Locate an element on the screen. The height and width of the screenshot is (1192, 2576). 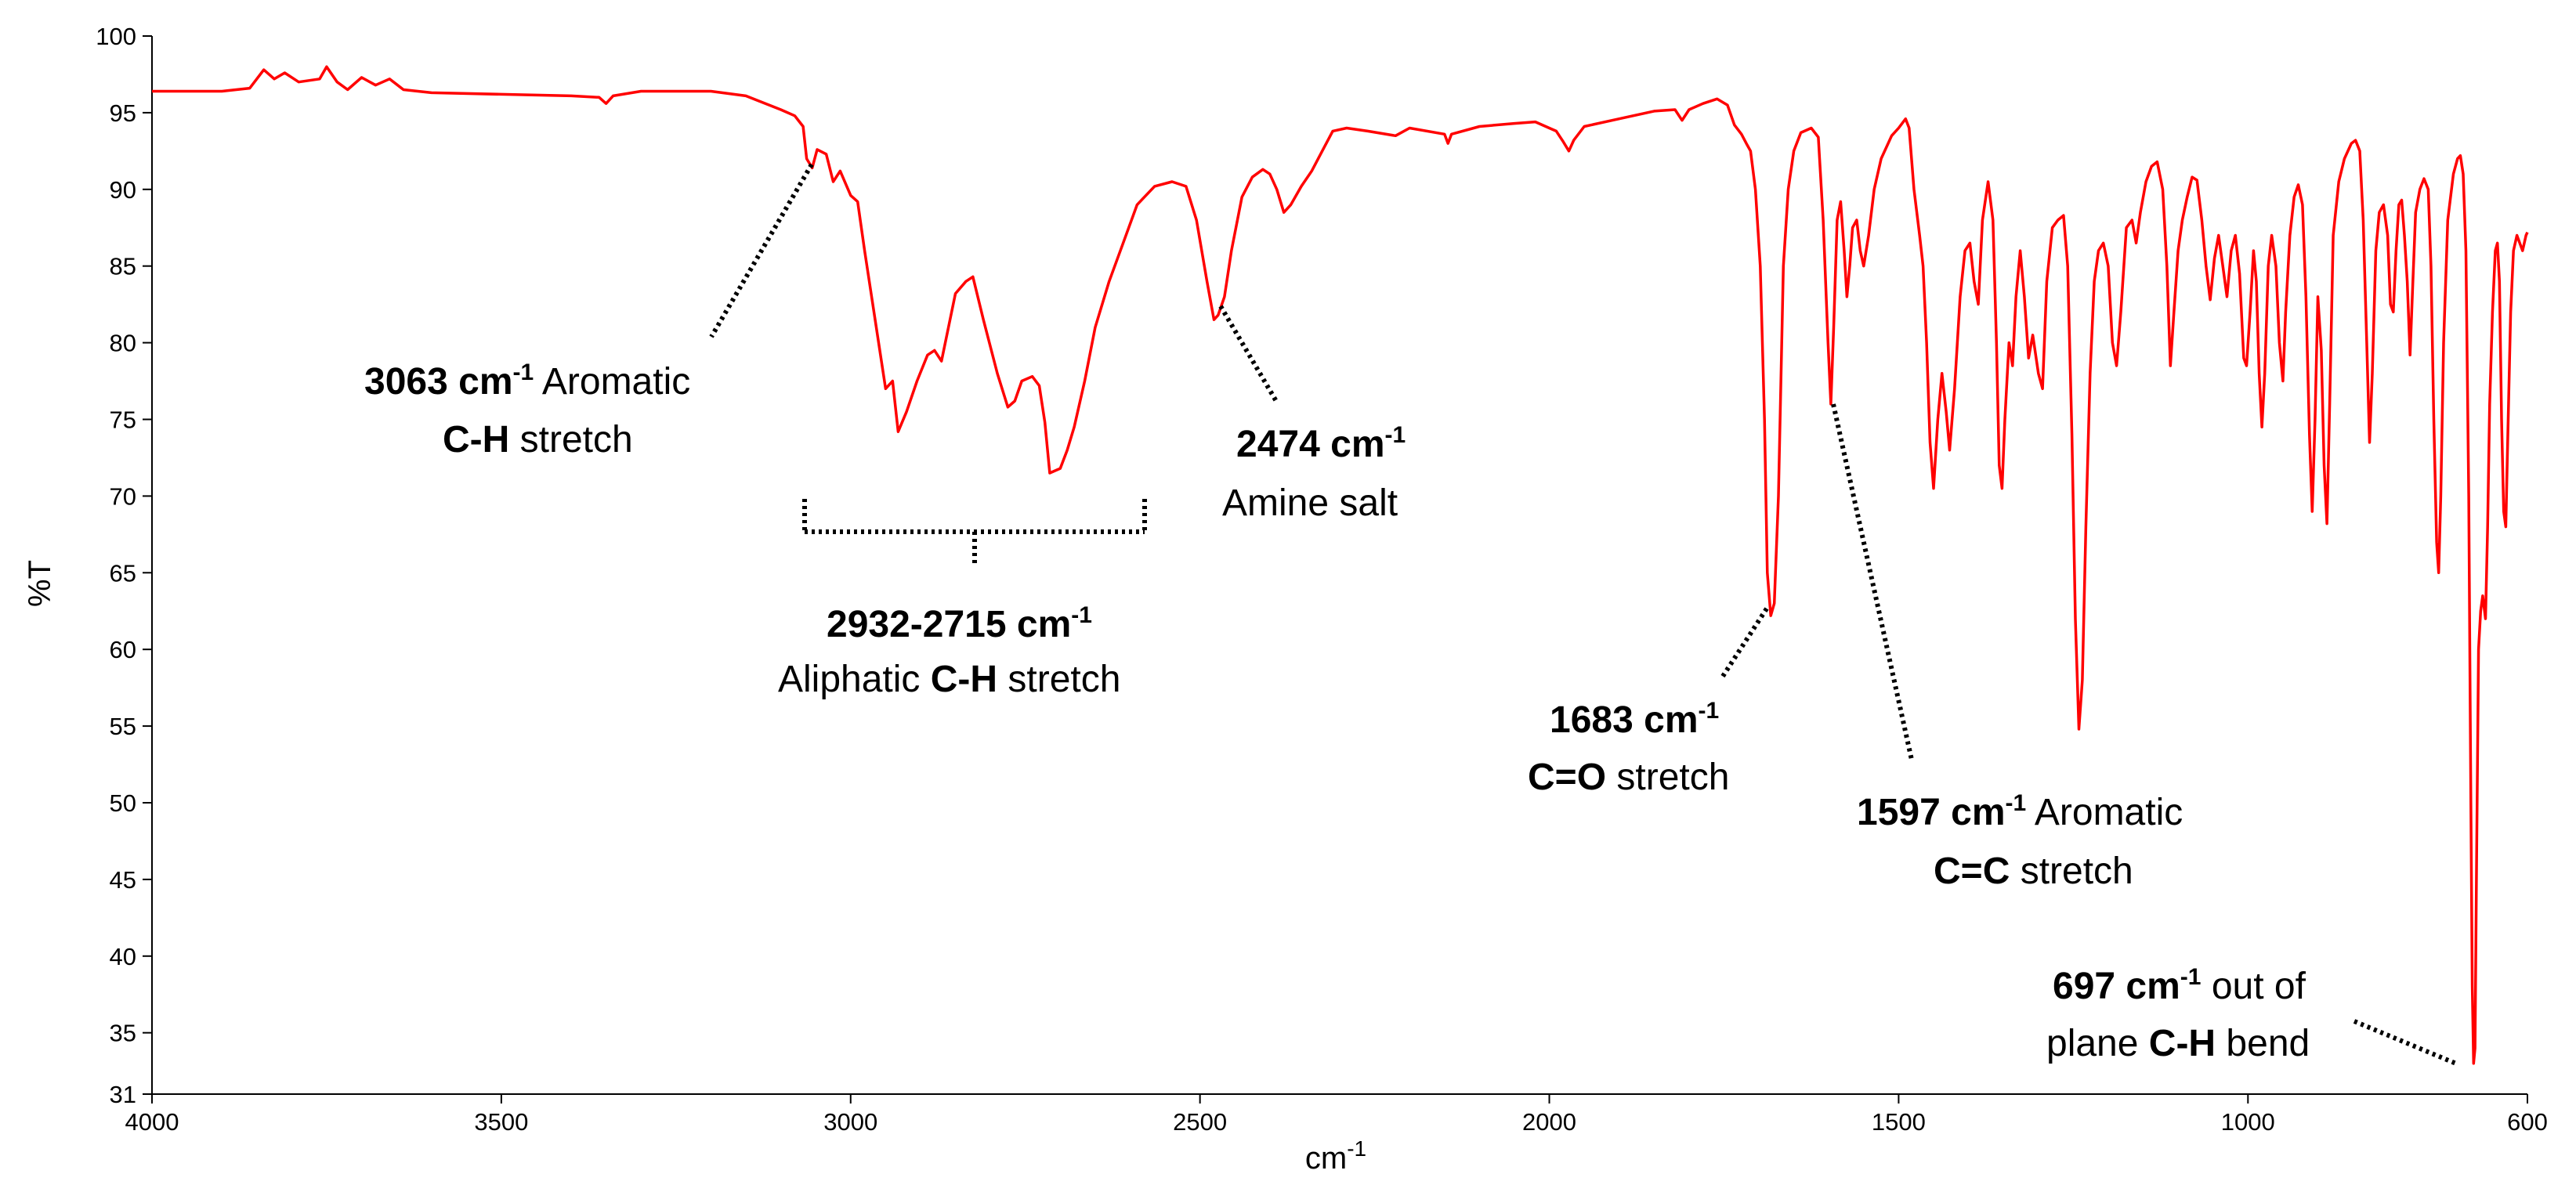
svg-text: Amine salt is located at coordinates (1310, 503).